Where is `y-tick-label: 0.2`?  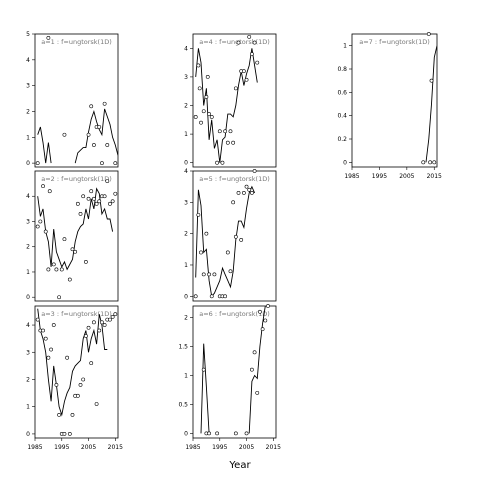
y-tick-label: 0.2 is located at coordinates (342, 139).